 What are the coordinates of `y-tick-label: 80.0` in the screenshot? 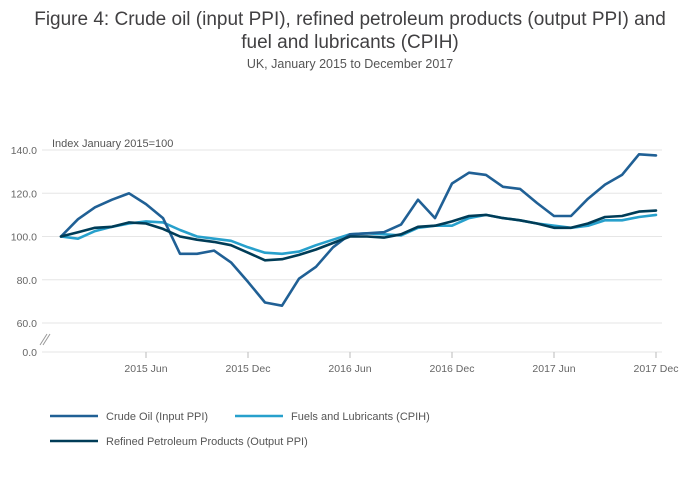 It's located at (27, 281).